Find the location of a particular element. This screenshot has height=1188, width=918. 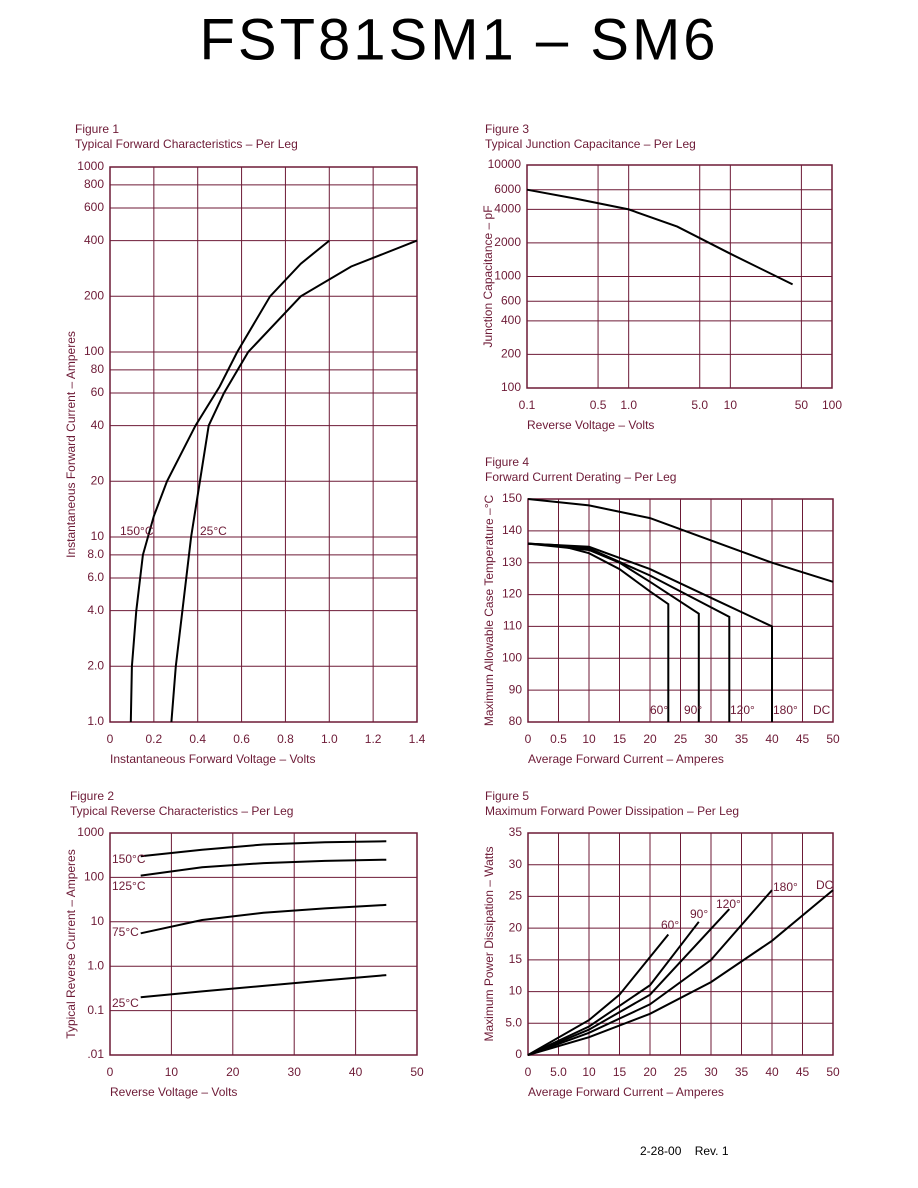

x-tick-label: 35 is located at coordinates (742, 739).